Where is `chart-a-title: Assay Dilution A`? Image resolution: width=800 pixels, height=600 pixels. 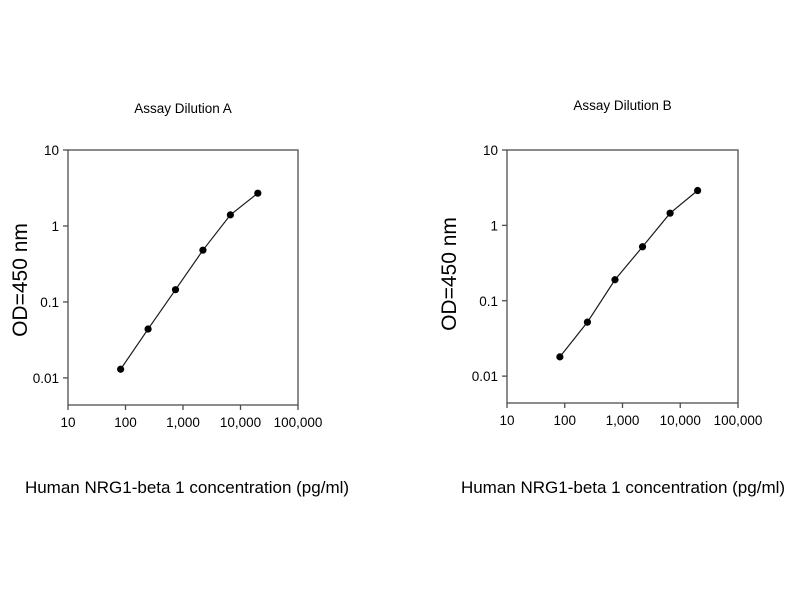 chart-a-title: Assay Dilution A is located at coordinates (183, 108).